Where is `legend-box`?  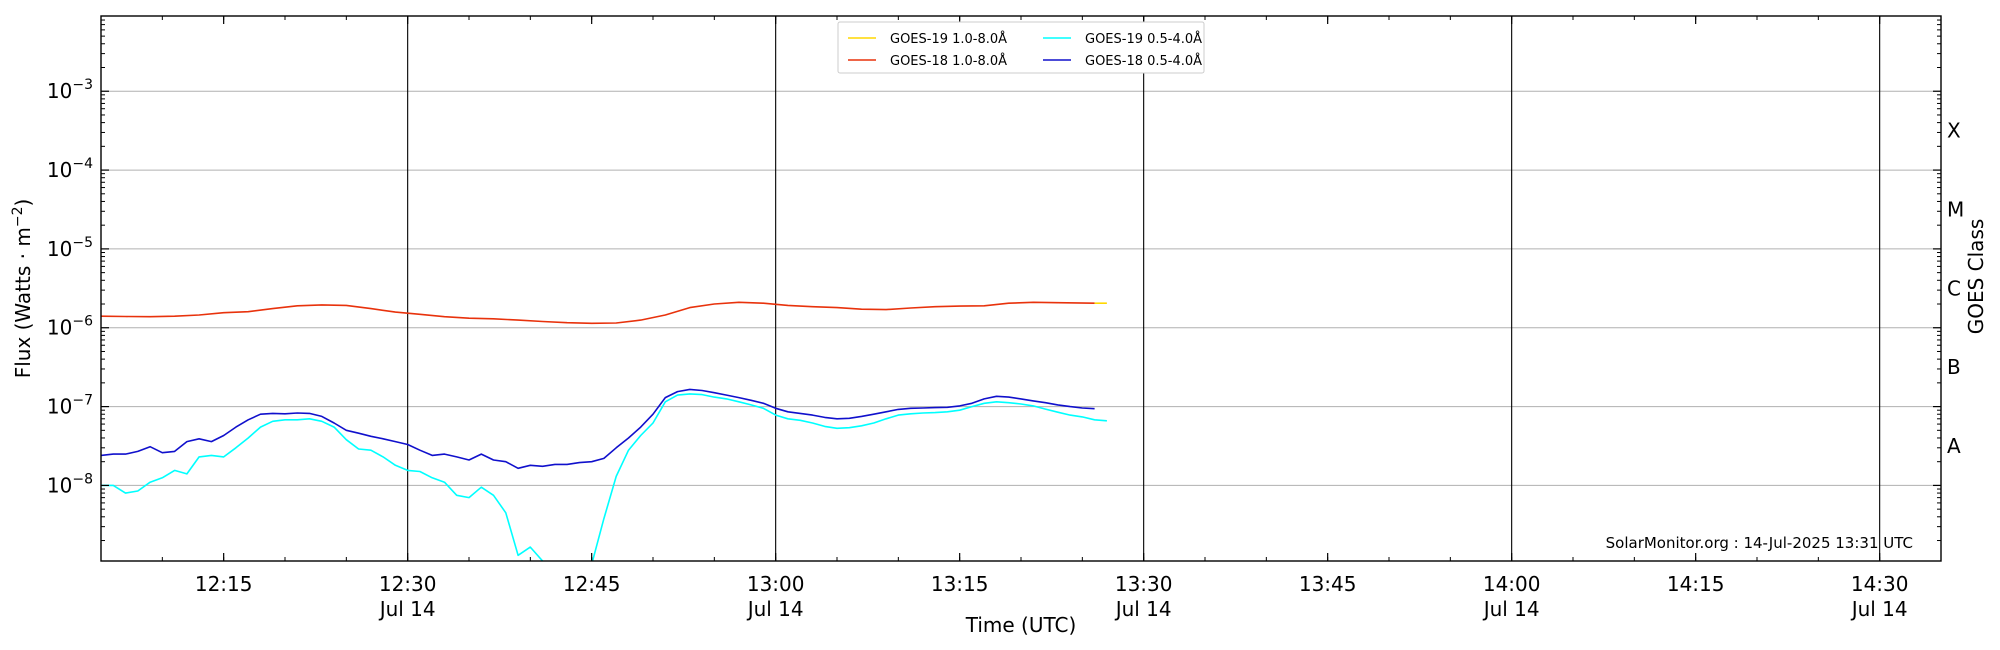
legend-box is located at coordinates (1021, 47).